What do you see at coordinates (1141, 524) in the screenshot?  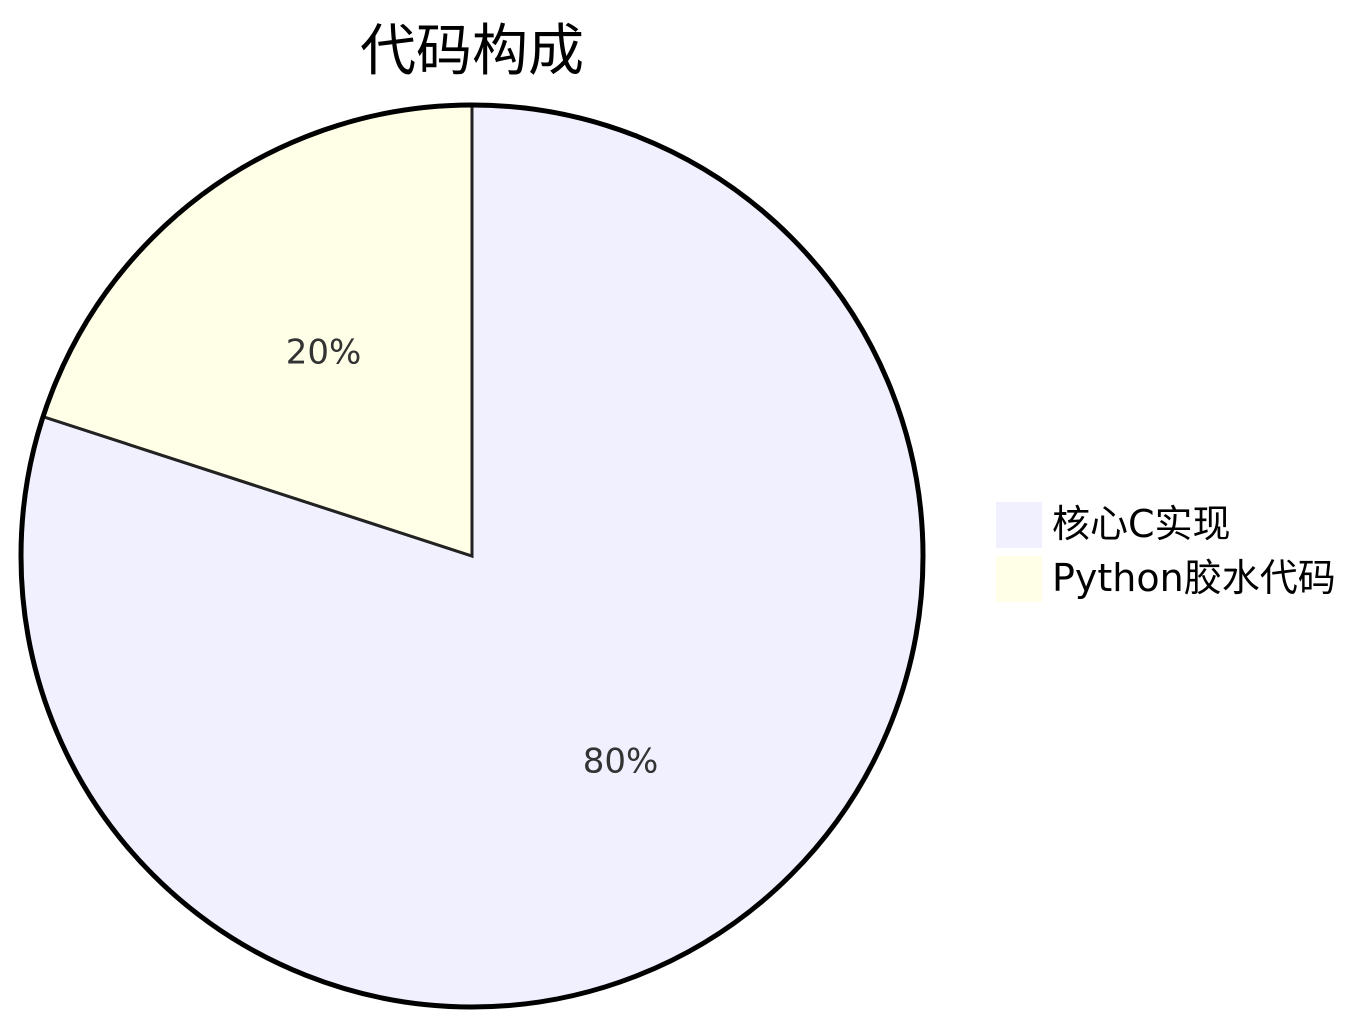 I see `legend-label-1: 核心C实现` at bounding box center [1141, 524].